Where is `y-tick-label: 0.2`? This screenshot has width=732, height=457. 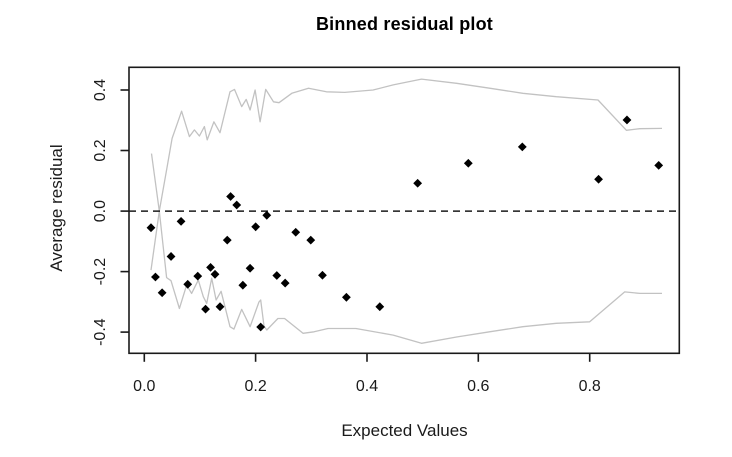
y-tick-label: 0.2 is located at coordinates (100, 150).